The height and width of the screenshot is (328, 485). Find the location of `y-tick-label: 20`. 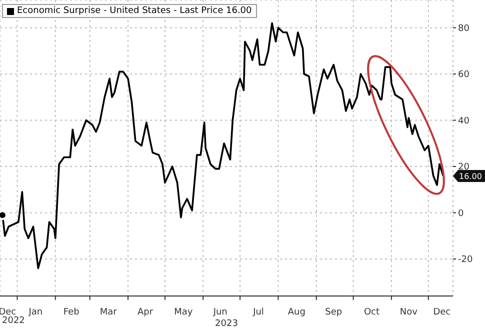

y-tick-label: 20 is located at coordinates (464, 167).